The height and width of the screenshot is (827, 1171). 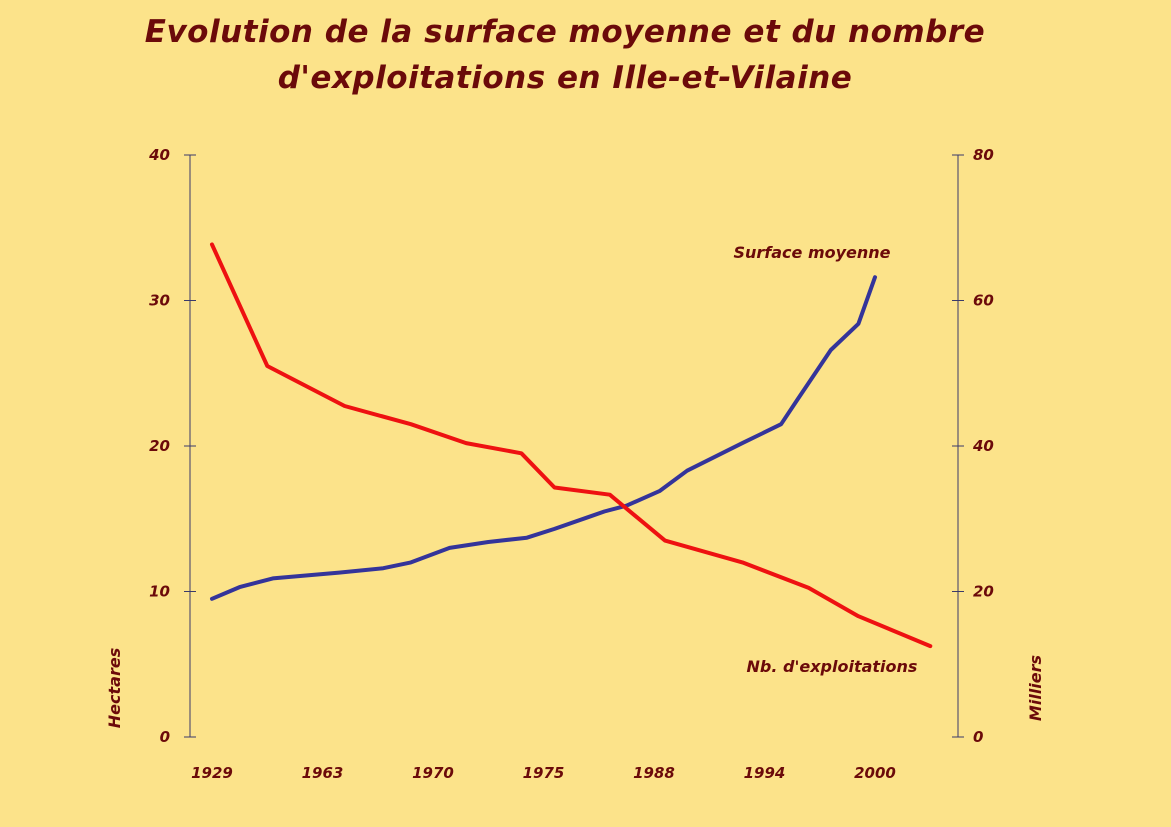 I want to click on right-axis-tick-label: 40, so click(x=983, y=446).